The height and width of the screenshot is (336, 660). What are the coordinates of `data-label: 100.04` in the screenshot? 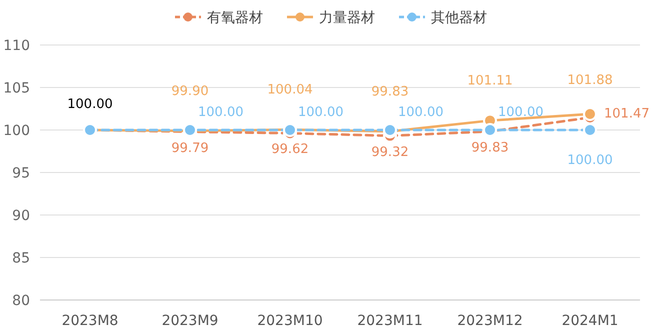 It's located at (290, 90).